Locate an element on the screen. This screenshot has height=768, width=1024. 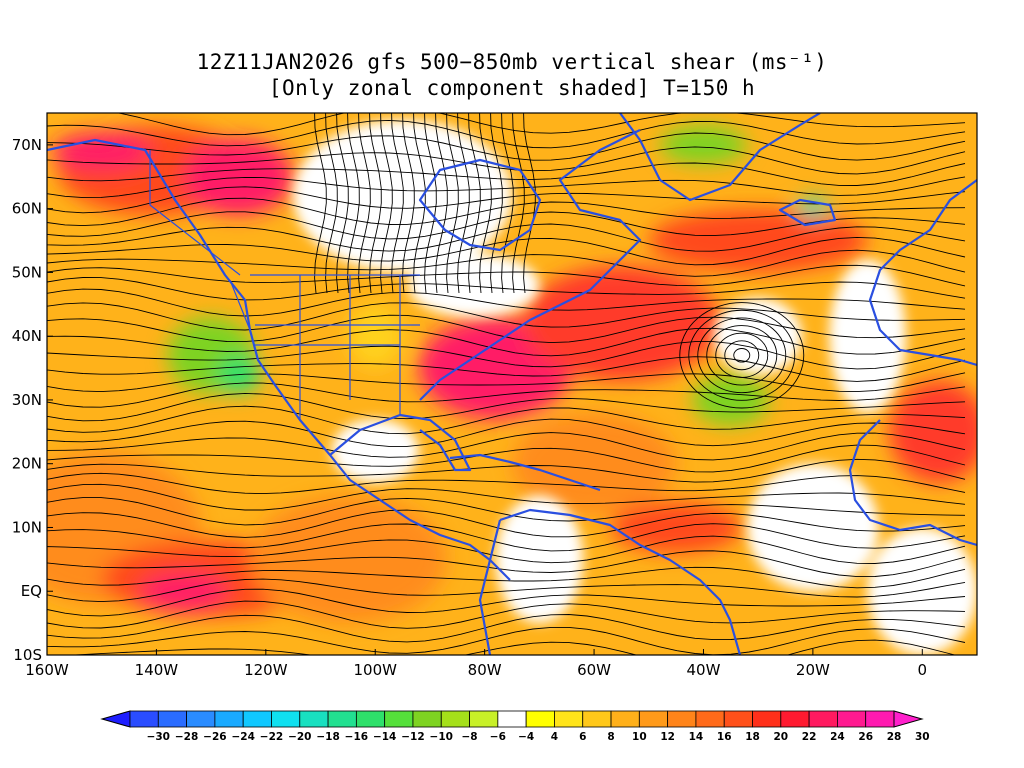
colorbar-label: −18 is located at coordinates (327, 737).